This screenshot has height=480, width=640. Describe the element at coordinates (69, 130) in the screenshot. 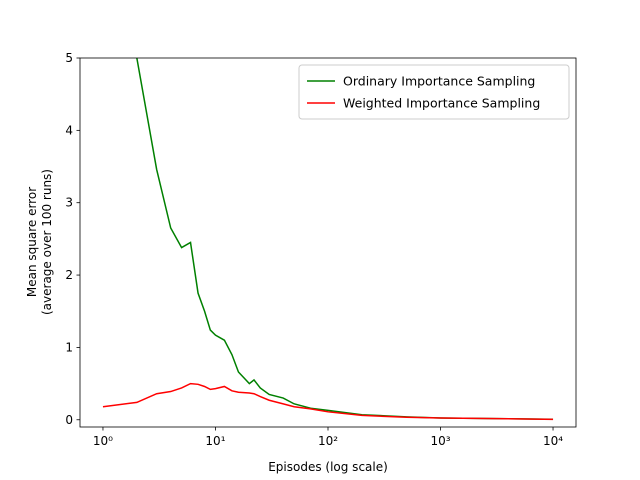

I see `y-tick-label: 4` at that location.